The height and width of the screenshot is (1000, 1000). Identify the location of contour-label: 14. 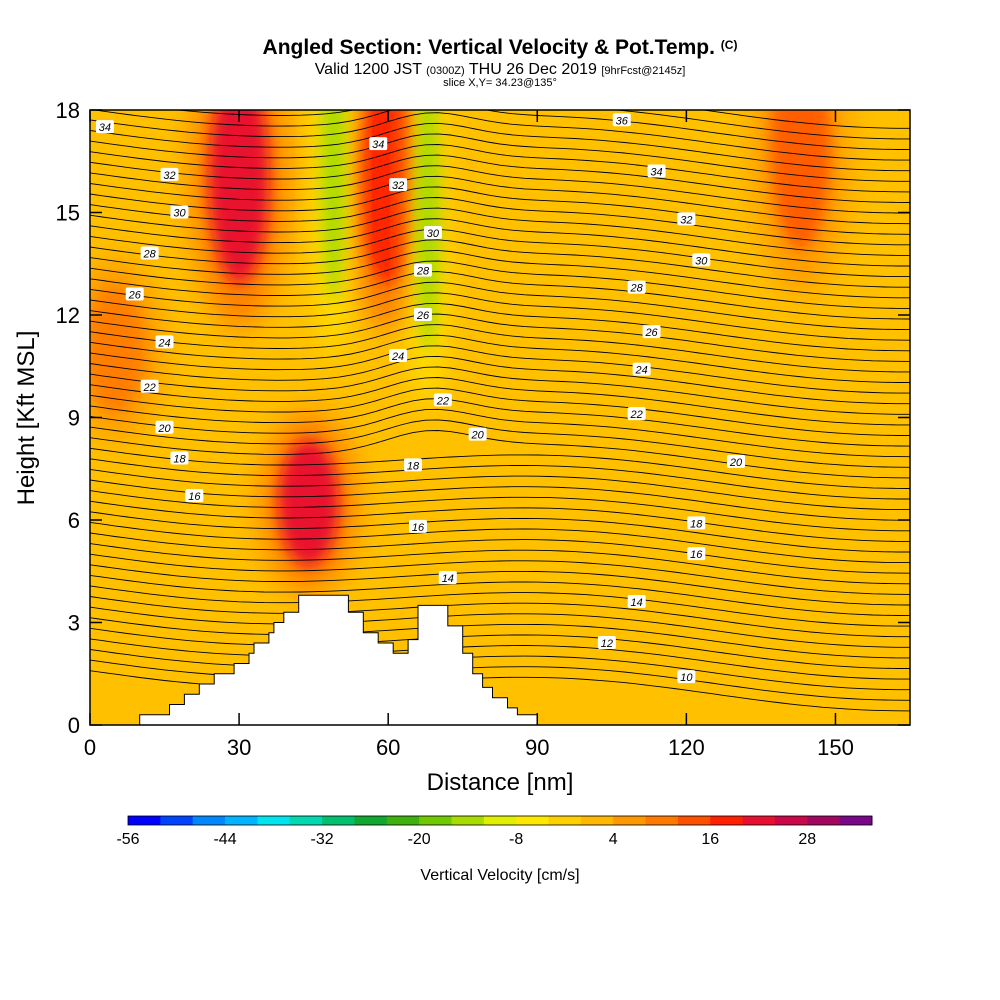
(447, 578).